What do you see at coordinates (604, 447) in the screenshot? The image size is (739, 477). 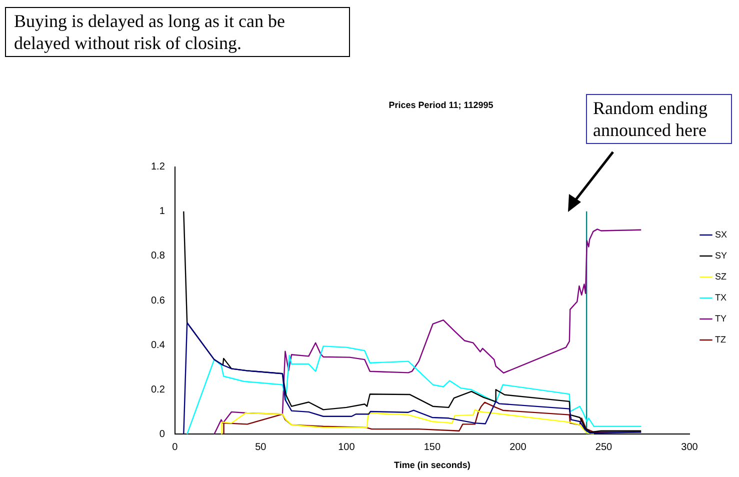 I see `x-tick-label: 250` at bounding box center [604, 447].